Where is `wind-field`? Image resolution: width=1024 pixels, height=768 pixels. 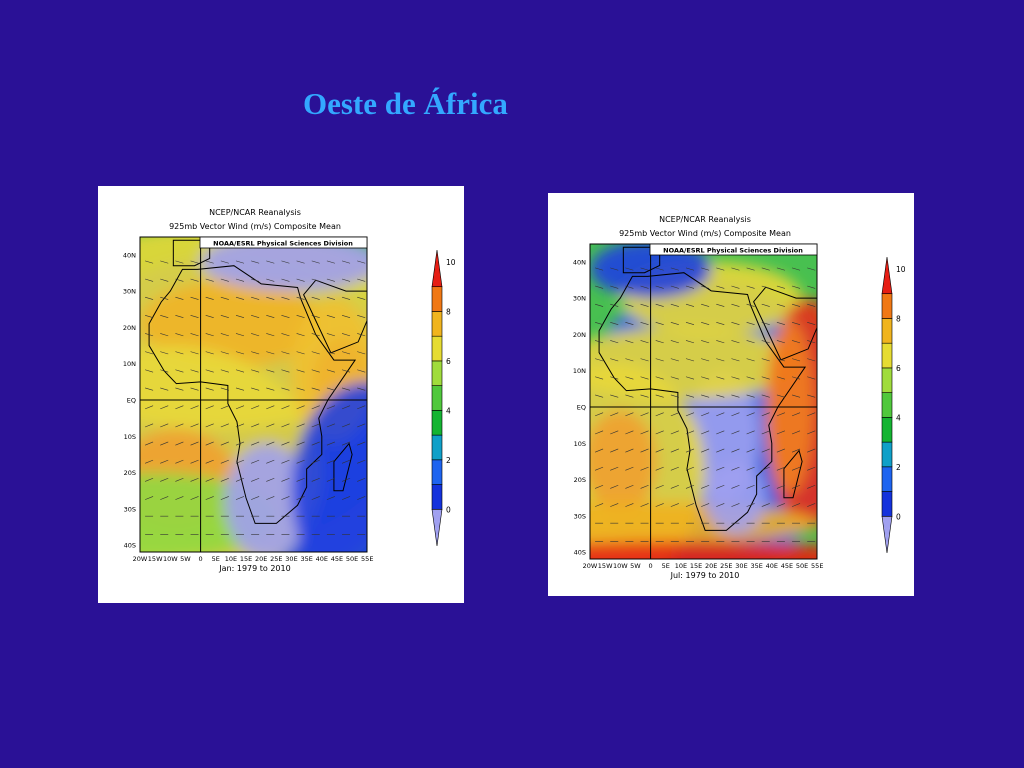 wind-field is located at coordinates (253, 394).